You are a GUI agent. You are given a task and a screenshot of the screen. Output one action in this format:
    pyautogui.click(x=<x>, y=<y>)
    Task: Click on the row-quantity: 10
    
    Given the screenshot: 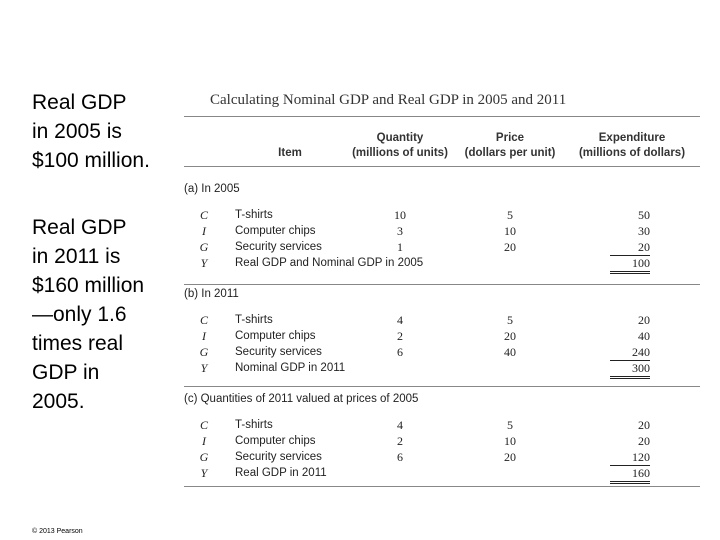 What is the action you would take?
    pyautogui.click(x=400, y=215)
    